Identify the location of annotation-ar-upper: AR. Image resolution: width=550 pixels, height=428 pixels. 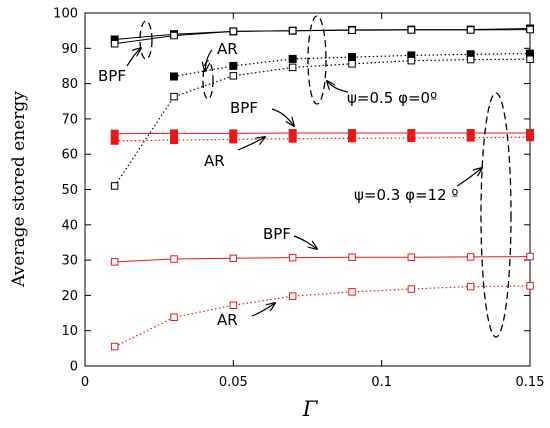
(227, 49).